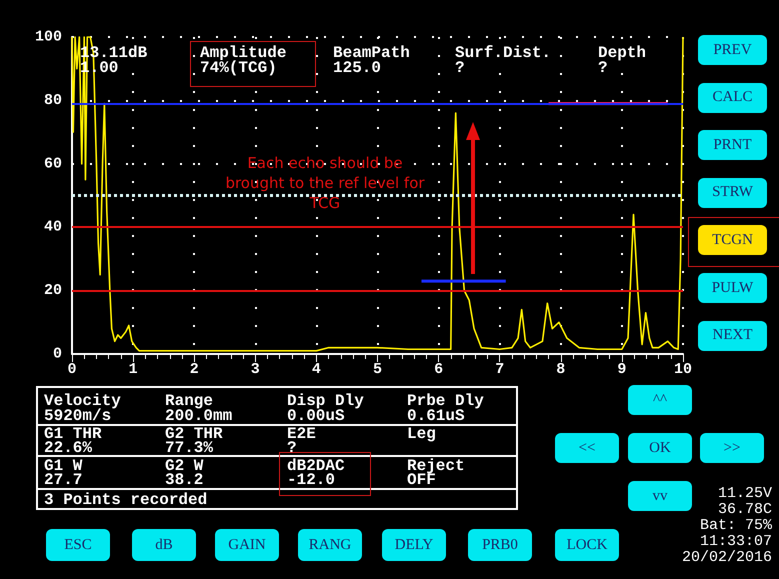 Image resolution: width=779 pixels, height=579 pixels. What do you see at coordinates (189, 448) in the screenshot?
I see `text: 77.3%` at bounding box center [189, 448].